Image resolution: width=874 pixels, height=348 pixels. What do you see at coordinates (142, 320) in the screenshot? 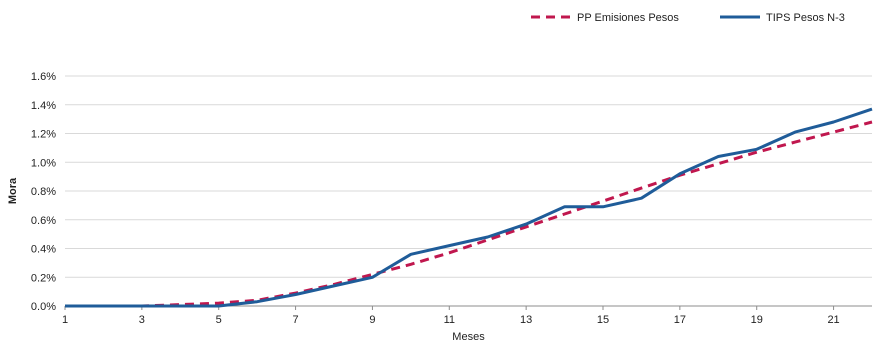
I see `x-tick-label: 3` at bounding box center [142, 320].